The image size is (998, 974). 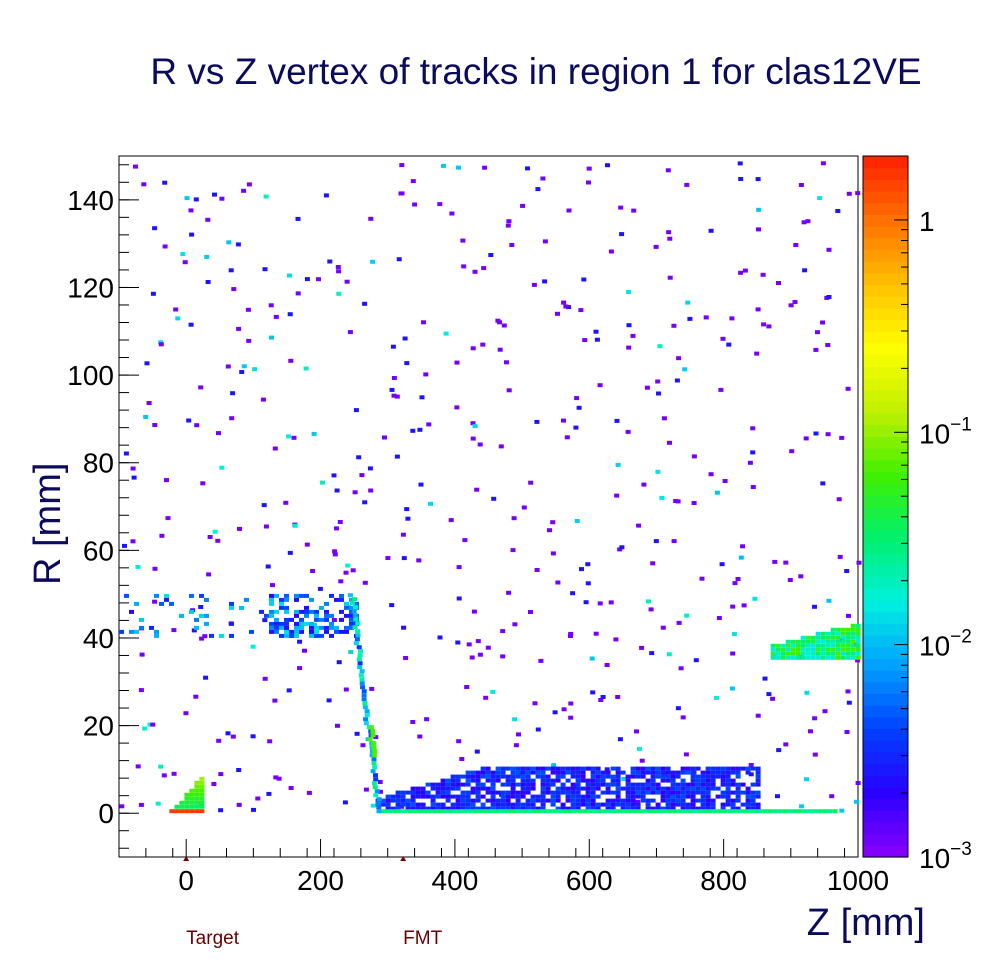 What do you see at coordinates (945, 431) in the screenshot?
I see `color-scale-label: 10−1` at bounding box center [945, 431].